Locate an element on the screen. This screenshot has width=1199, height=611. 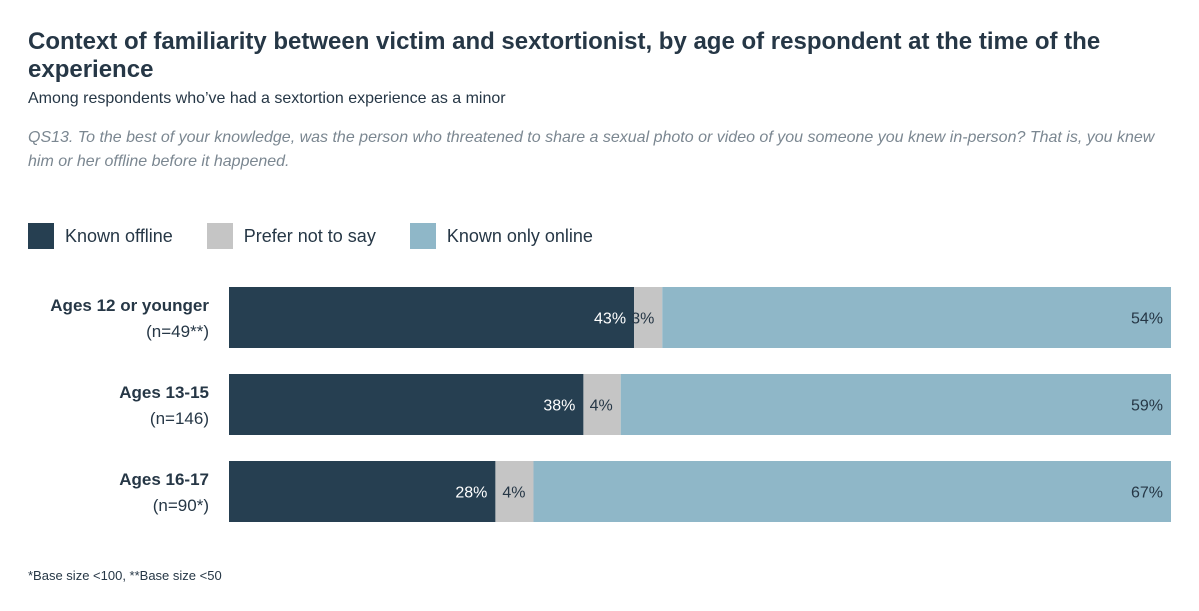
value-label-known-only-online-ages-16-17: 67% is located at coordinates (1147, 493).